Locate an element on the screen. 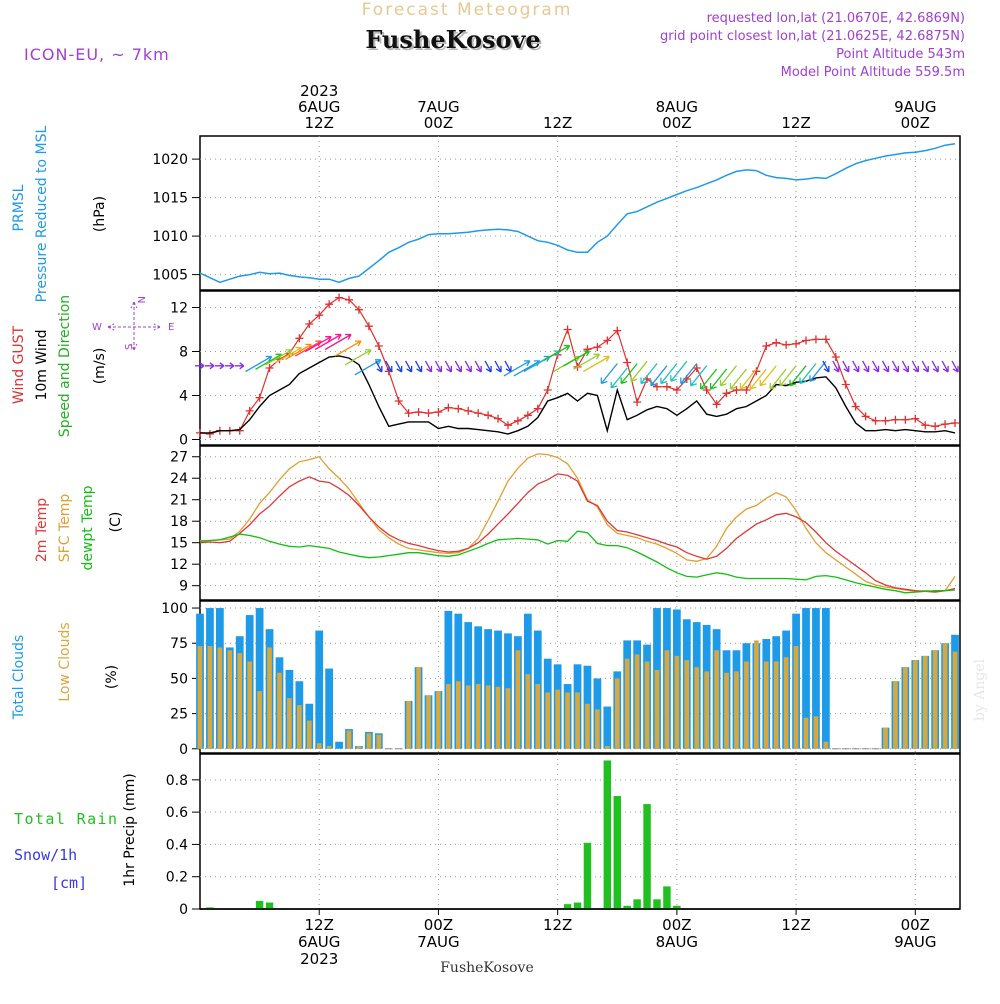 The width and height of the screenshot is (1000, 1004). pressure-label-1: PRMSL is located at coordinates (19, 207).